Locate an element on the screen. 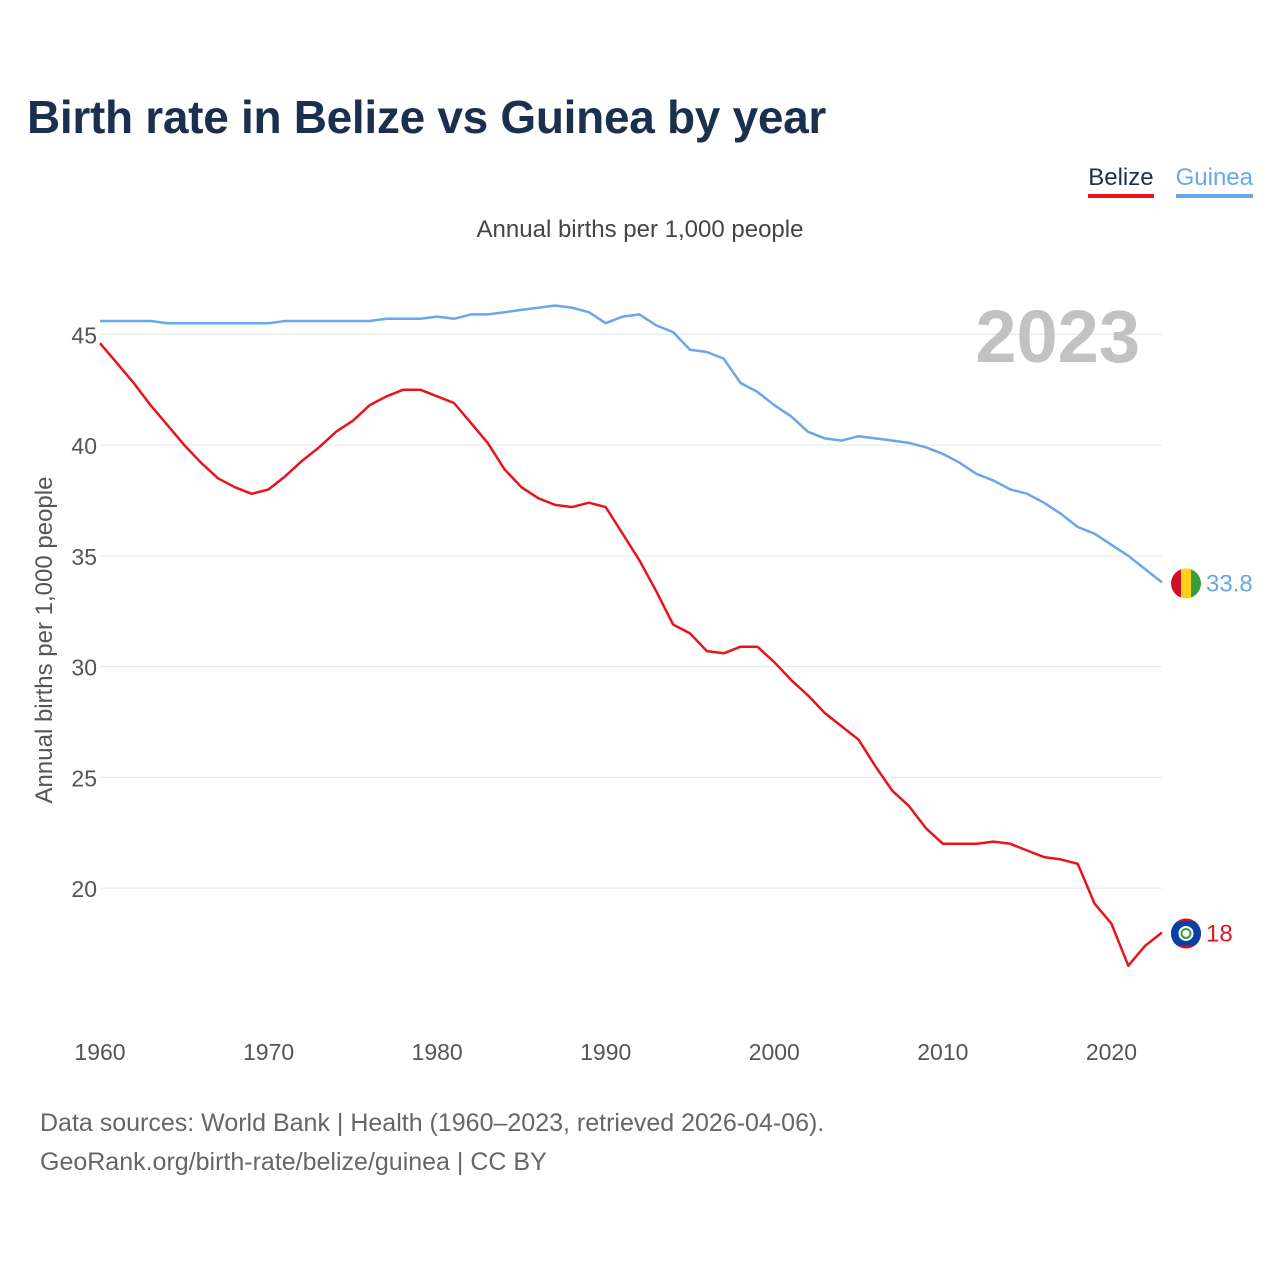 The width and height of the screenshot is (1280, 1280). flag-belize-icon is located at coordinates (1186, 933).